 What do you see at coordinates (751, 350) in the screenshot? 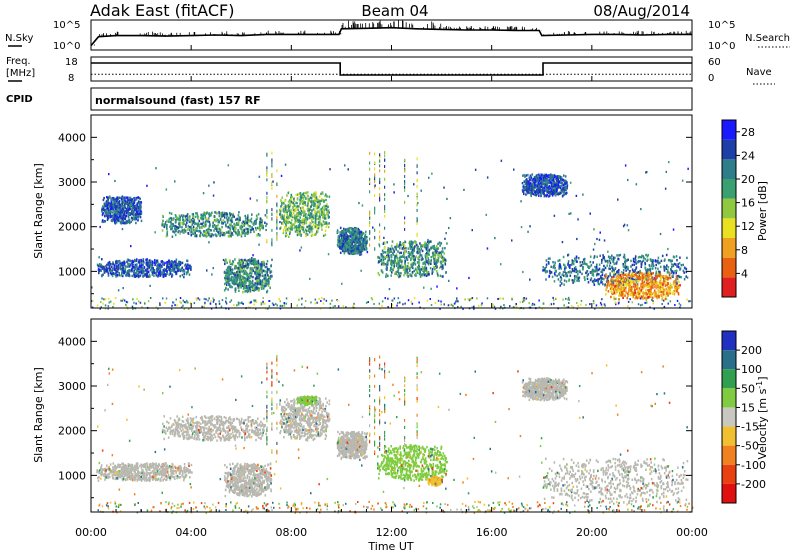
I see `velocity-colorbar-tick-label: 200` at bounding box center [751, 350].